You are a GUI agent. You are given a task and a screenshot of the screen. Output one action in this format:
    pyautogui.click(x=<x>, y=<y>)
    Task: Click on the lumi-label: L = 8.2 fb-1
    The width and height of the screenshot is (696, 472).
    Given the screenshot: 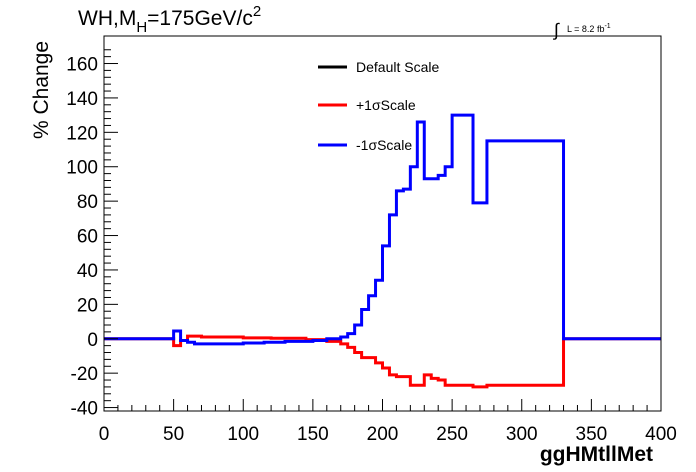 What is the action you would take?
    pyautogui.click(x=589, y=28)
    